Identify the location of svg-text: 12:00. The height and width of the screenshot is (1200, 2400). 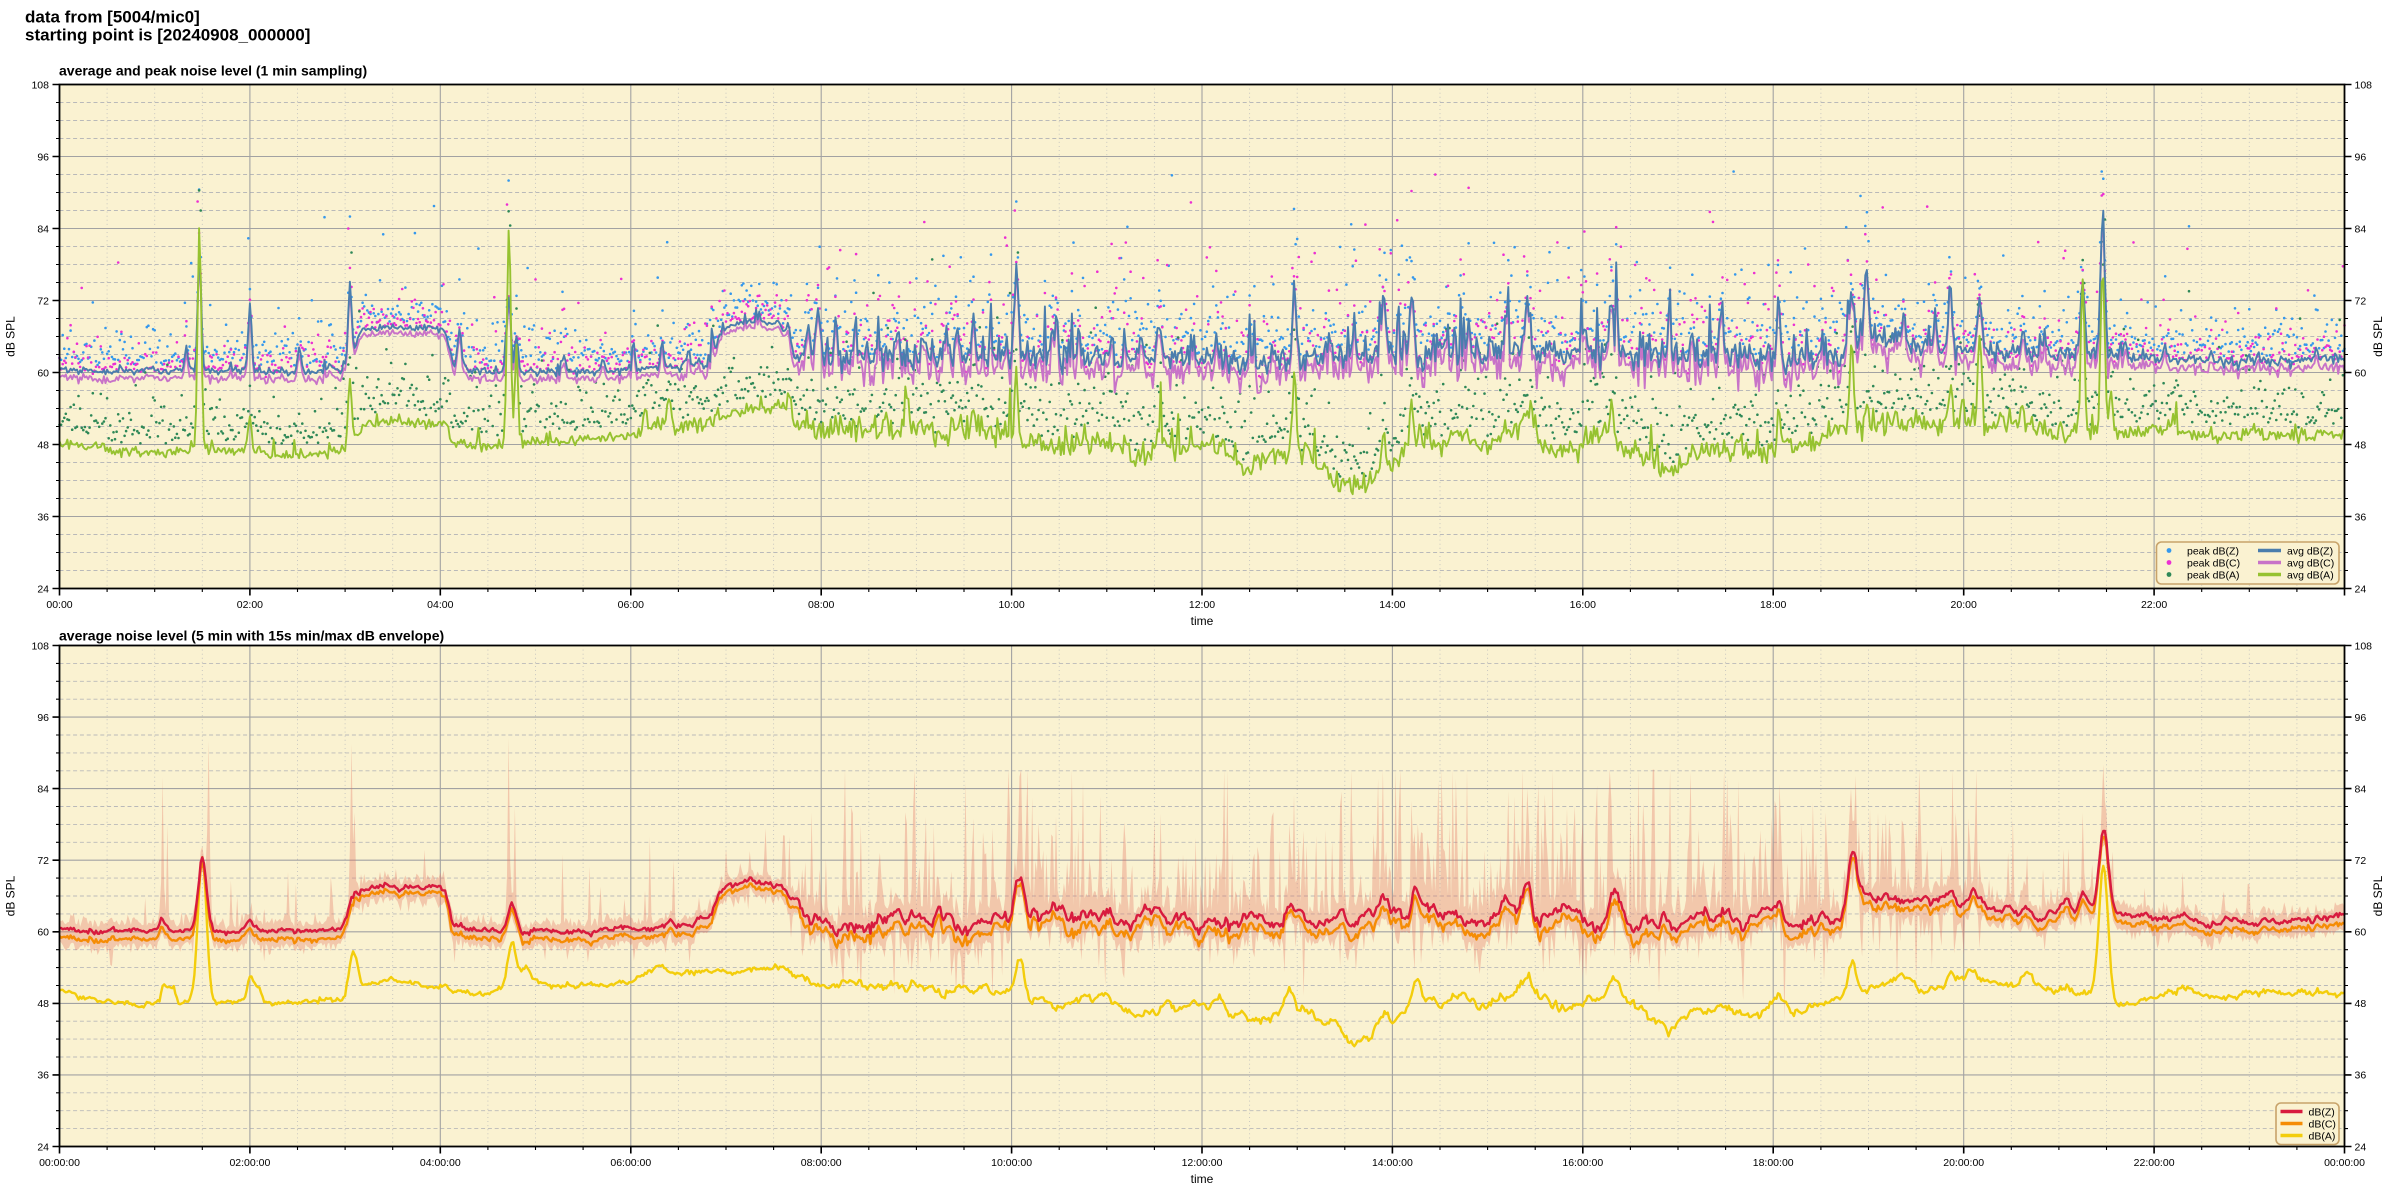
(1202, 605).